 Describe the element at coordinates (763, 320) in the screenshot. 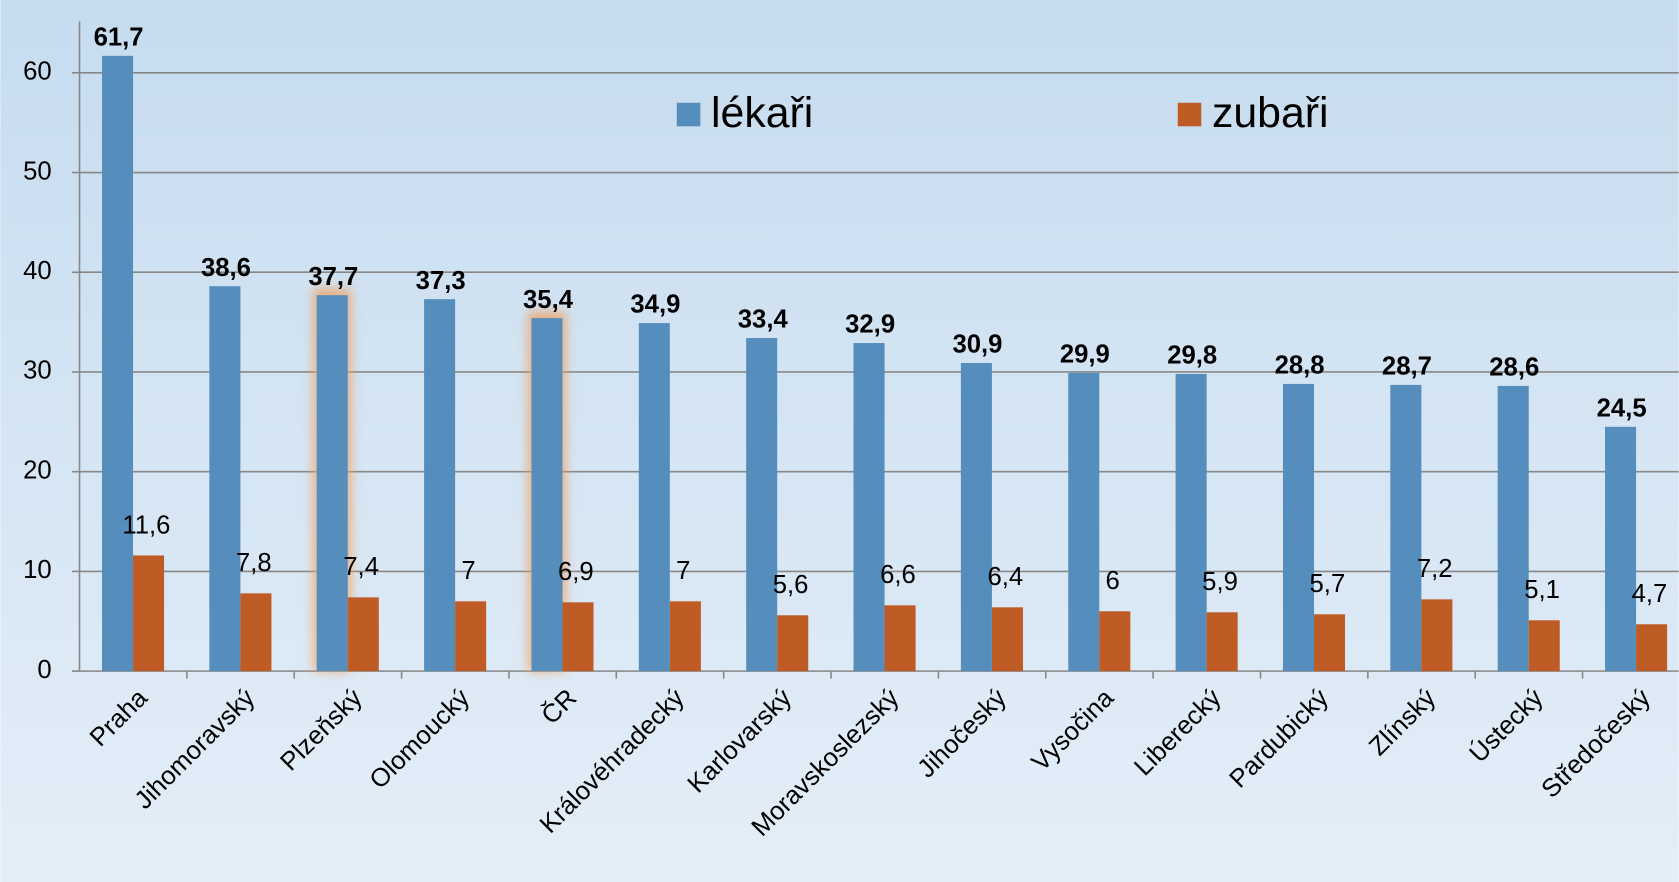

I see `value-label: 33,4` at that location.